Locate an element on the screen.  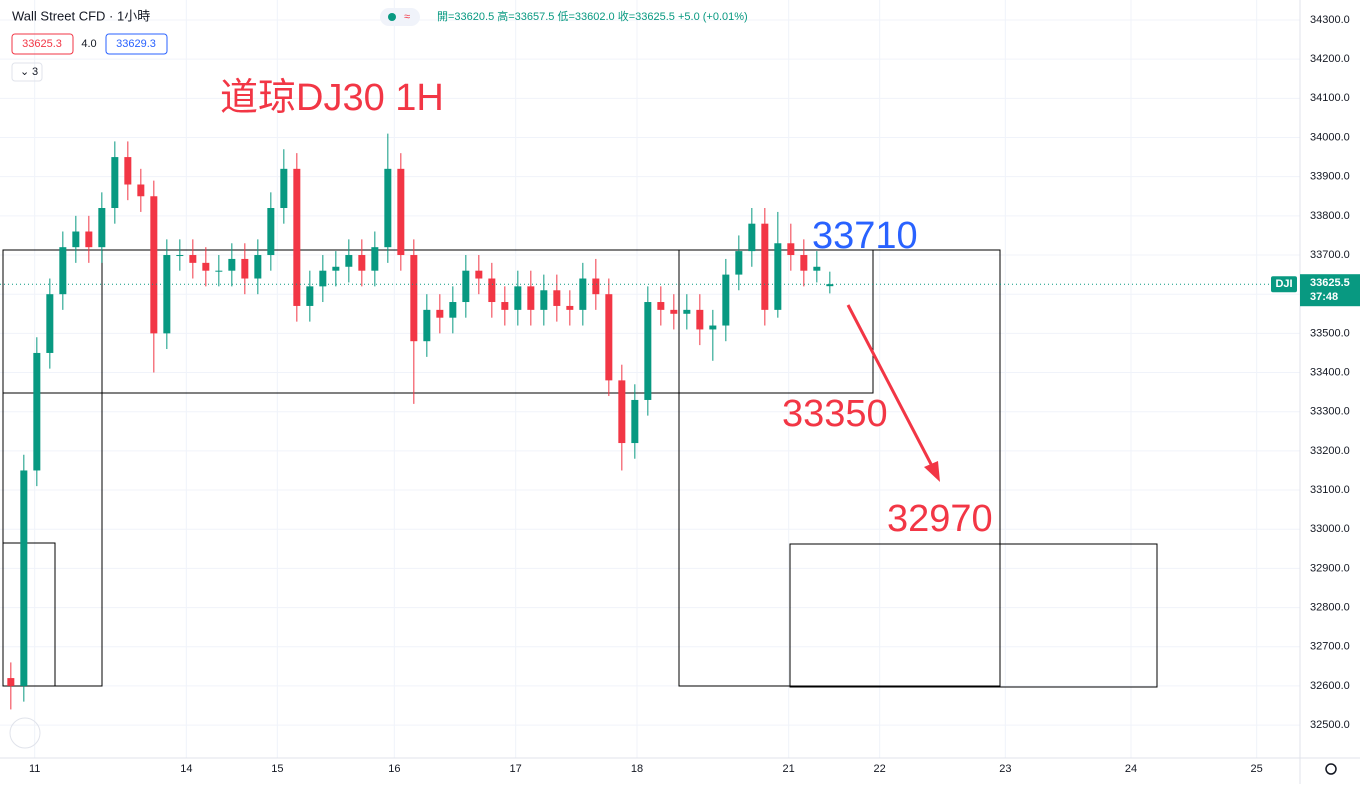
settings-icon is located at coordinates (1331, 769).